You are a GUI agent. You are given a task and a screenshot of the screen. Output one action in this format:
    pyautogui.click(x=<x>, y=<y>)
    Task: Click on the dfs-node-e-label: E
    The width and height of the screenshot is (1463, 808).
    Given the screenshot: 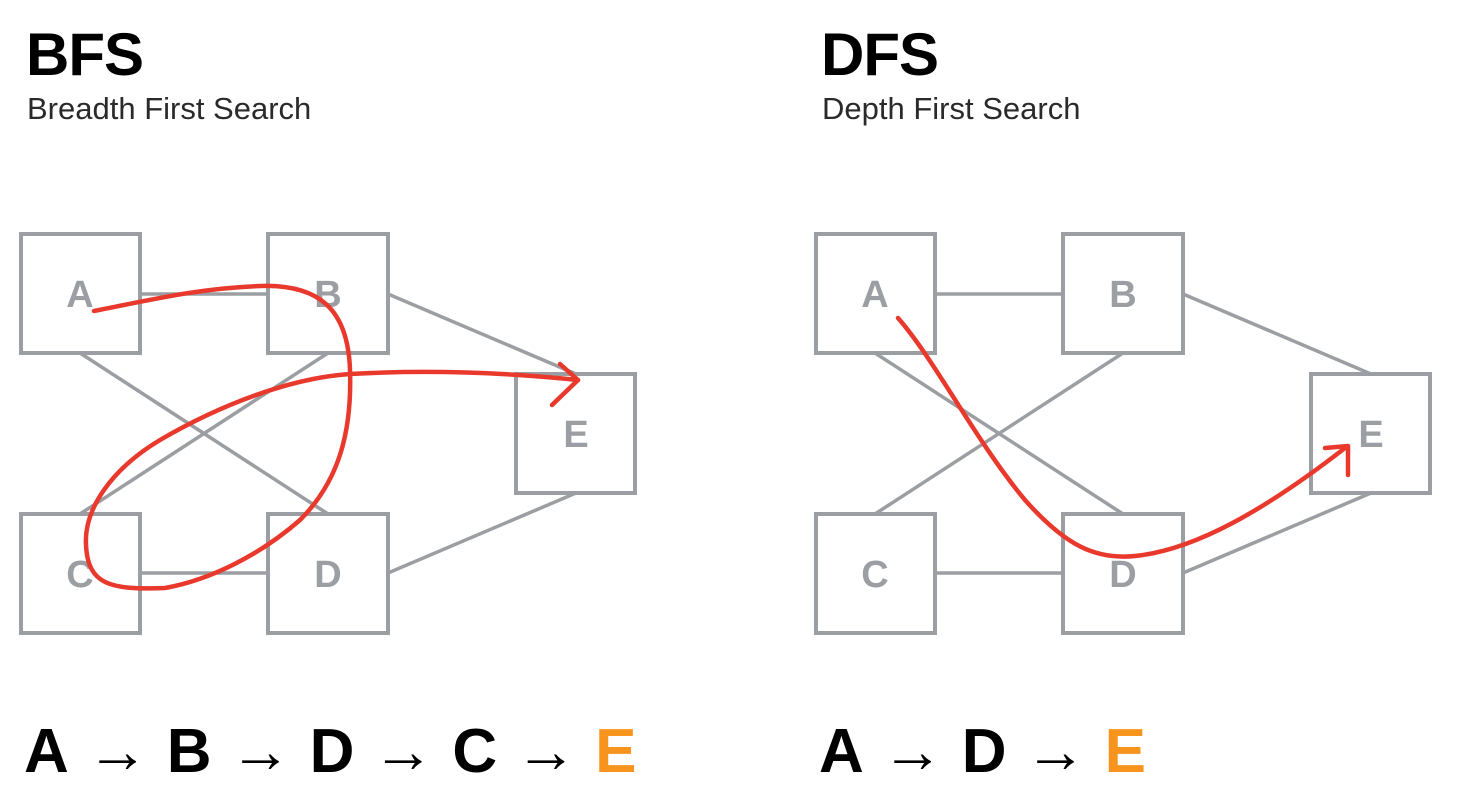 What is the action you would take?
    pyautogui.click(x=1370, y=435)
    